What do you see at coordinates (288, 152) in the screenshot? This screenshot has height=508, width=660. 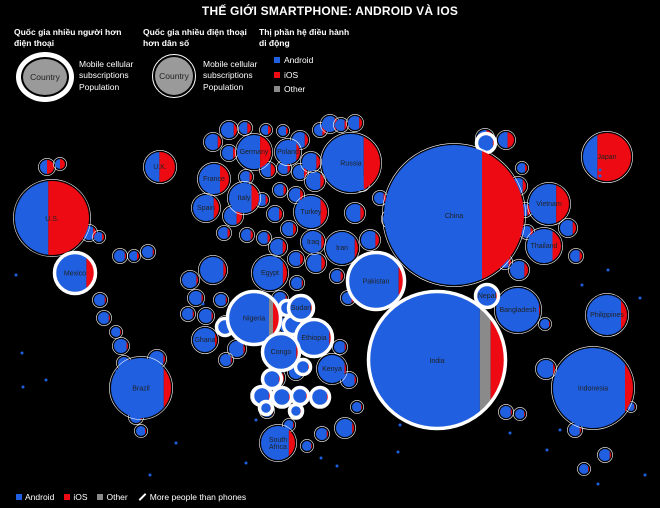 I see `country-label: Poland` at bounding box center [288, 152].